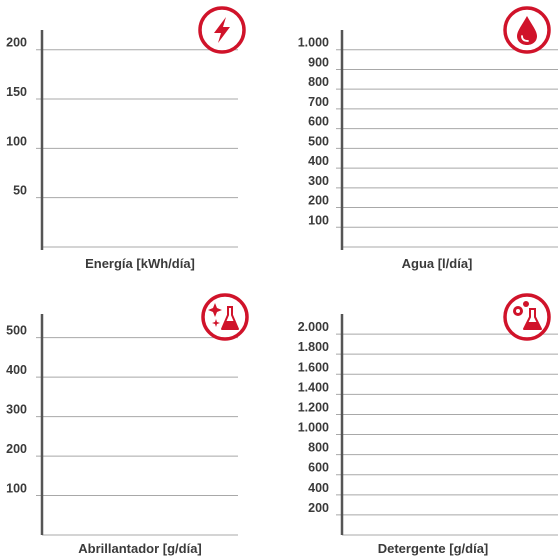 The image size is (558, 558). What do you see at coordinates (527, 30) in the screenshot?
I see `water-drop-icon` at bounding box center [527, 30].